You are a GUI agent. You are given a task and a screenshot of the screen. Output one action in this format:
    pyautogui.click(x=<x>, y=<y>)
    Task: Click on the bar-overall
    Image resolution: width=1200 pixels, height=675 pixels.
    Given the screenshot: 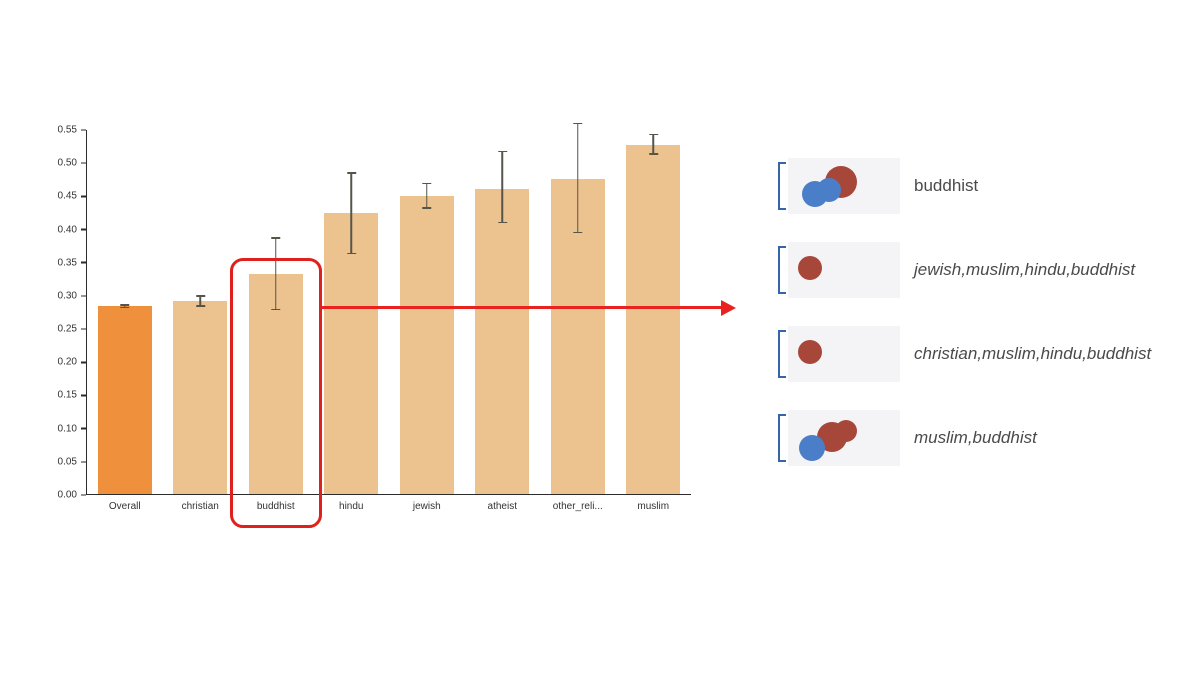 What is the action you would take?
    pyautogui.click(x=124, y=400)
    